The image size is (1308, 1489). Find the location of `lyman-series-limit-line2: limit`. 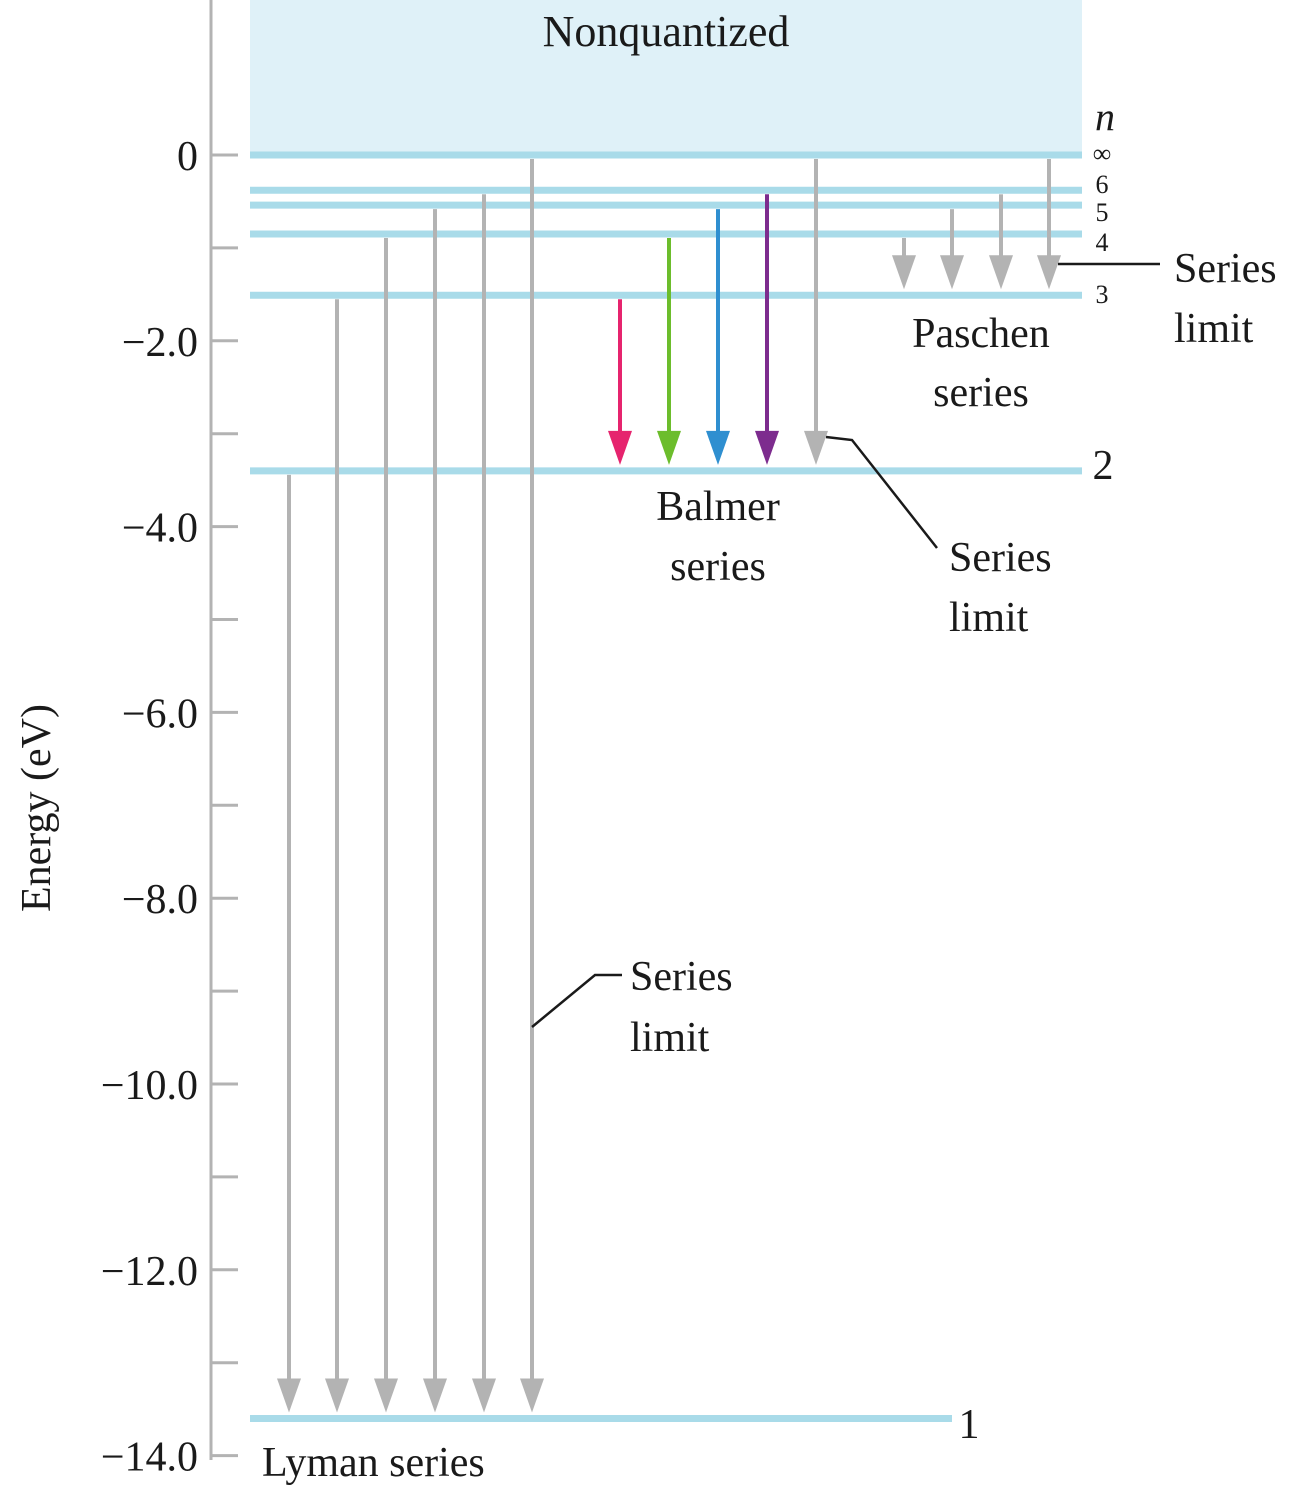

lyman-series-limit-line2: limit is located at coordinates (670, 1038).